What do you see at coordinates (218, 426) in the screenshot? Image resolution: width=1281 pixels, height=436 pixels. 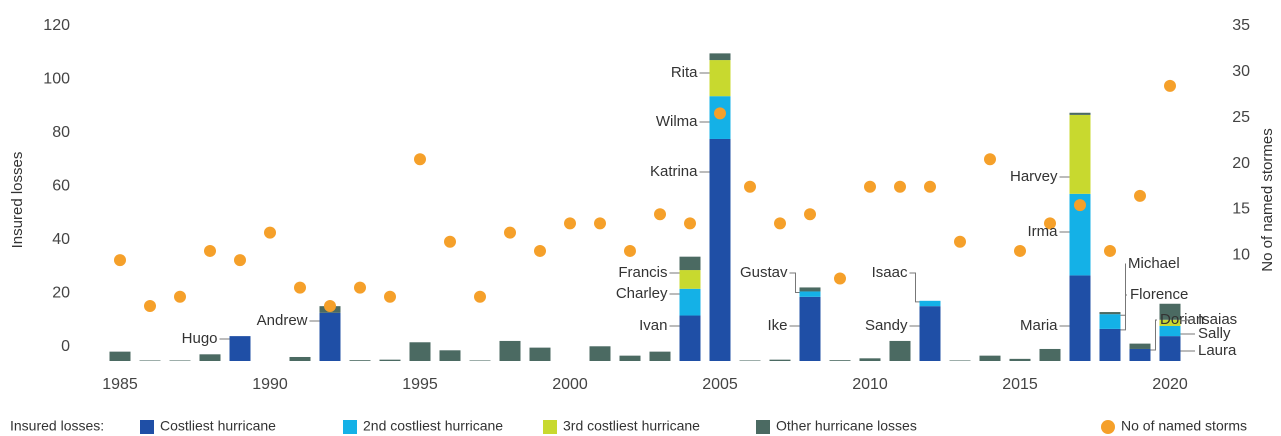 I see `legend-label: Costliest hurricane` at bounding box center [218, 426].